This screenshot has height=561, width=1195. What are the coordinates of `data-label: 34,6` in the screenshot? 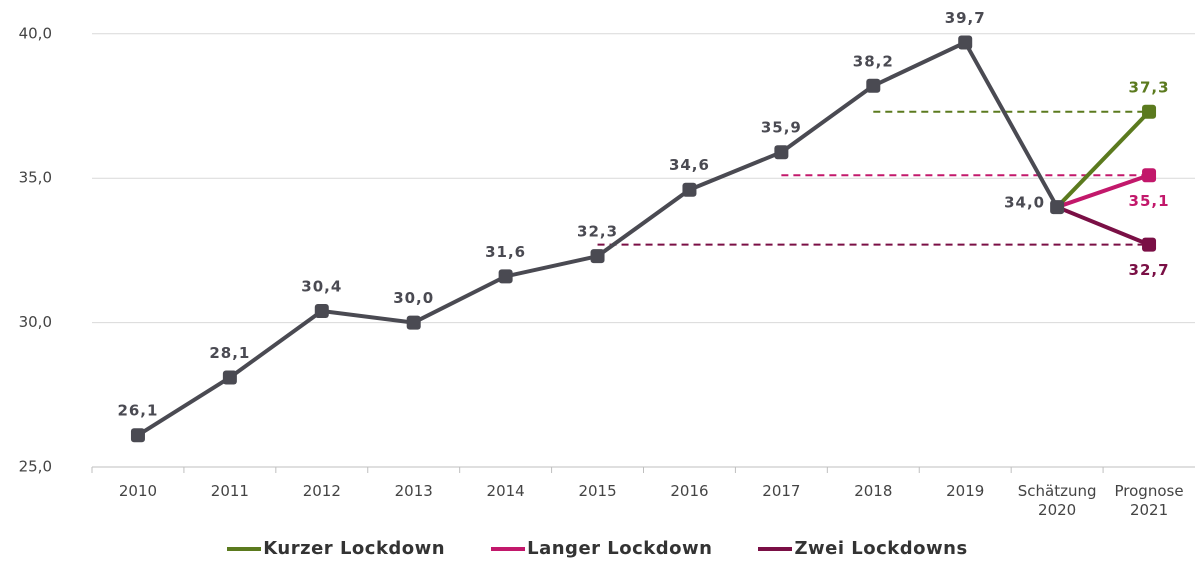 It's located at (689, 165).